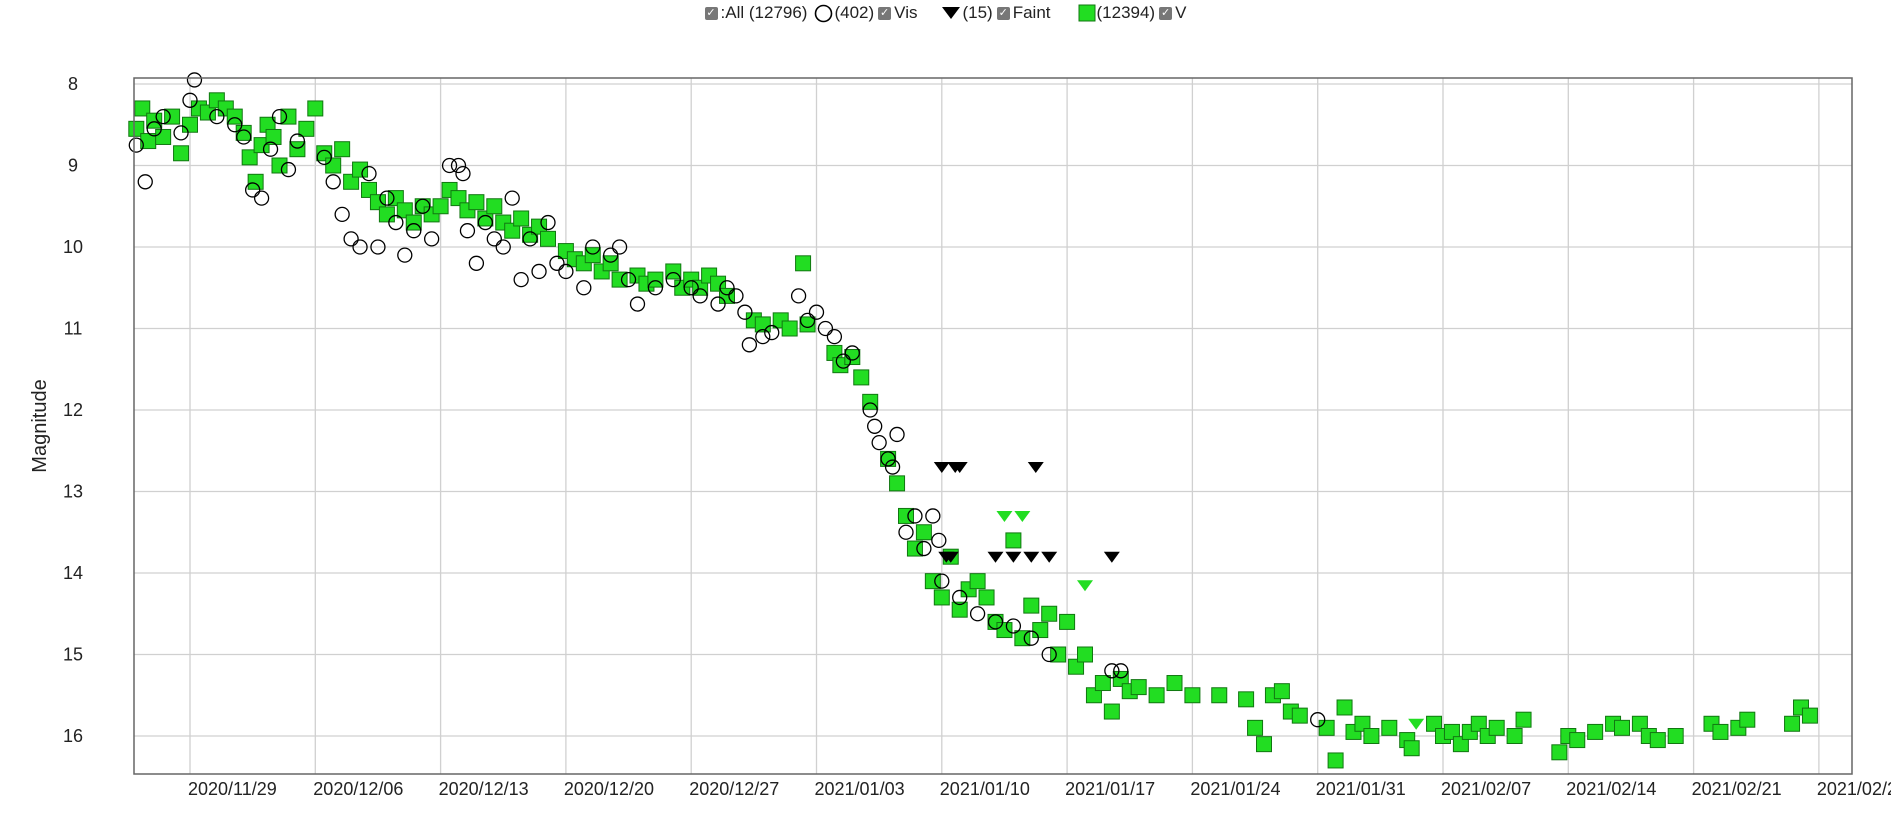 The height and width of the screenshot is (816, 1891). Describe the element at coordinates (40, 425) in the screenshot. I see `y-axis-label: Magnitude` at that location.